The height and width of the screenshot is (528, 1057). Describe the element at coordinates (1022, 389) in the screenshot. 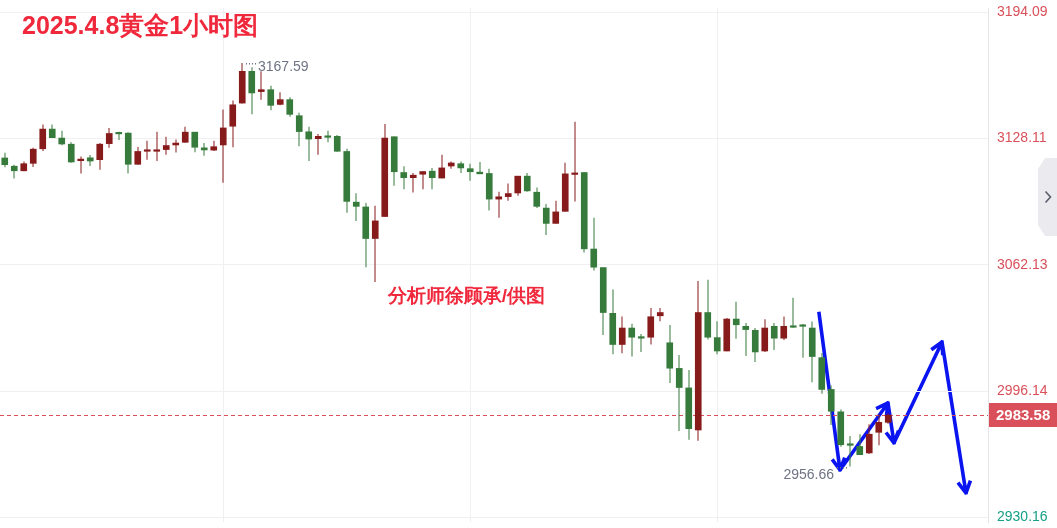

I see `y-tick-label: 2996.14` at that location.